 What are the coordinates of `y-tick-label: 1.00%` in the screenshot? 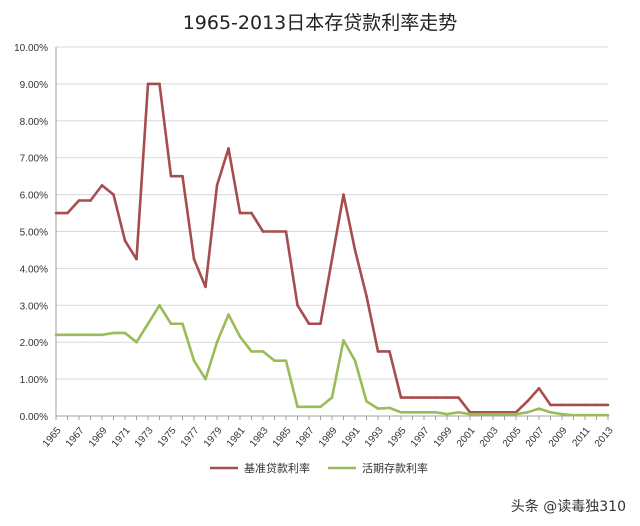 It's located at (34, 380).